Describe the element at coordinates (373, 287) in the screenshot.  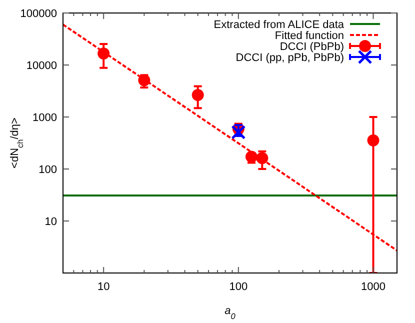
I see `x-tick-label: 1000` at that location.